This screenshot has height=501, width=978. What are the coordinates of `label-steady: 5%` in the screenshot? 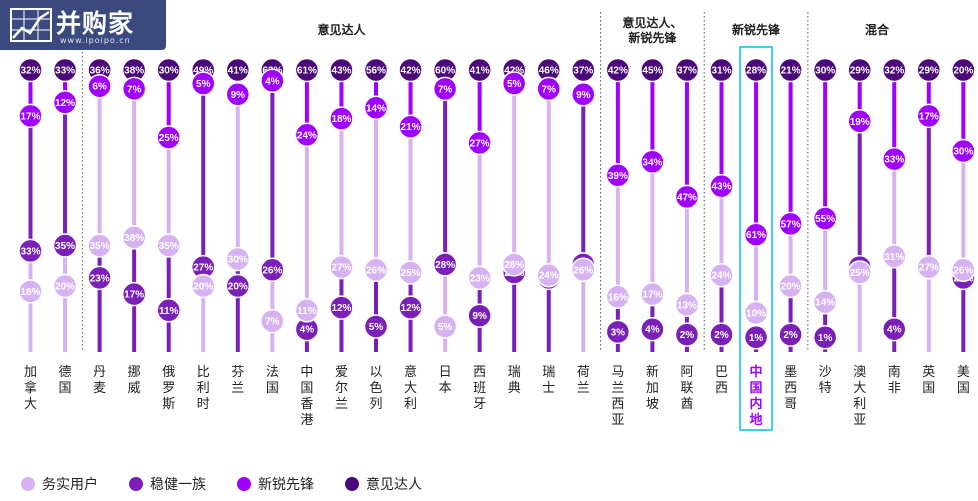 It's located at (376, 327).